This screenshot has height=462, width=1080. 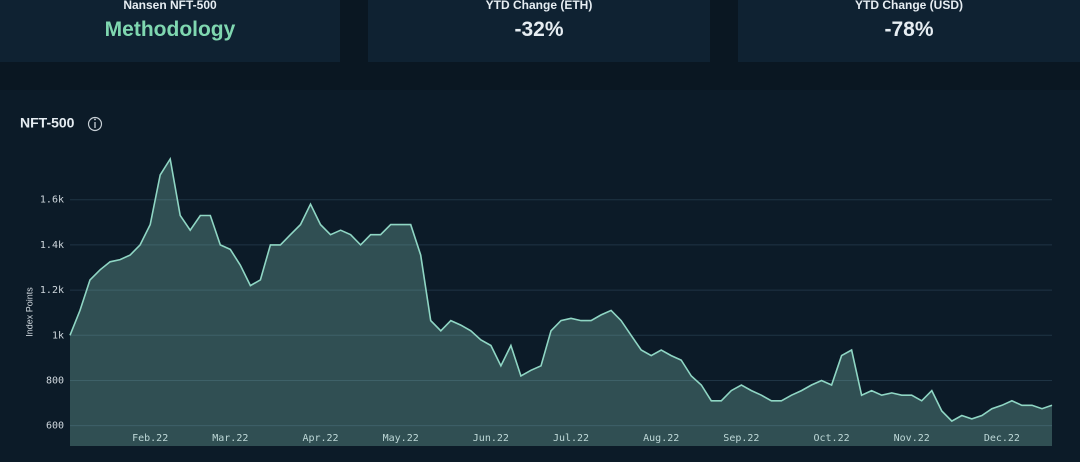 I want to click on x-tick-label: May.22, so click(x=401, y=438).